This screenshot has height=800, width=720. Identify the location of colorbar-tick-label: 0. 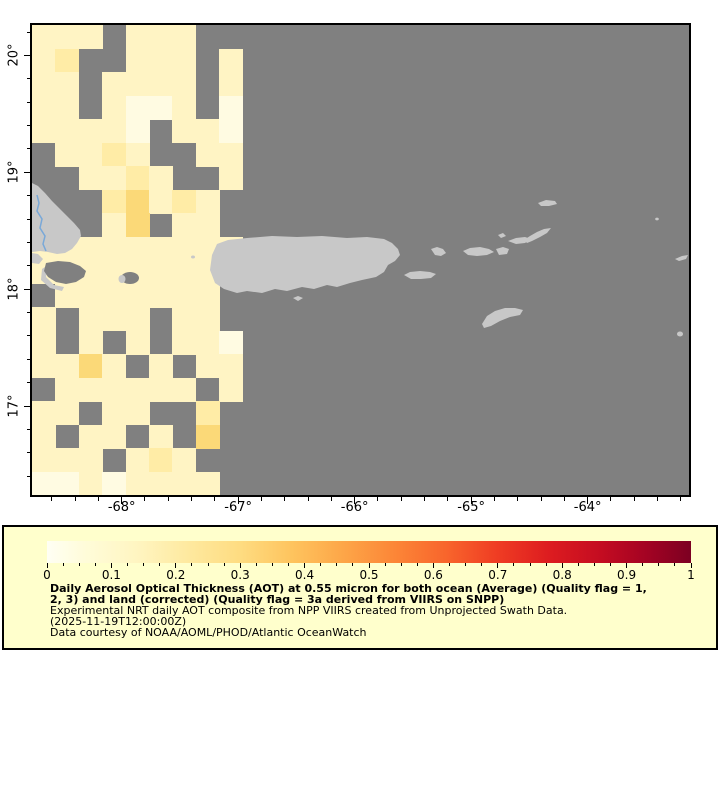
(47, 575).